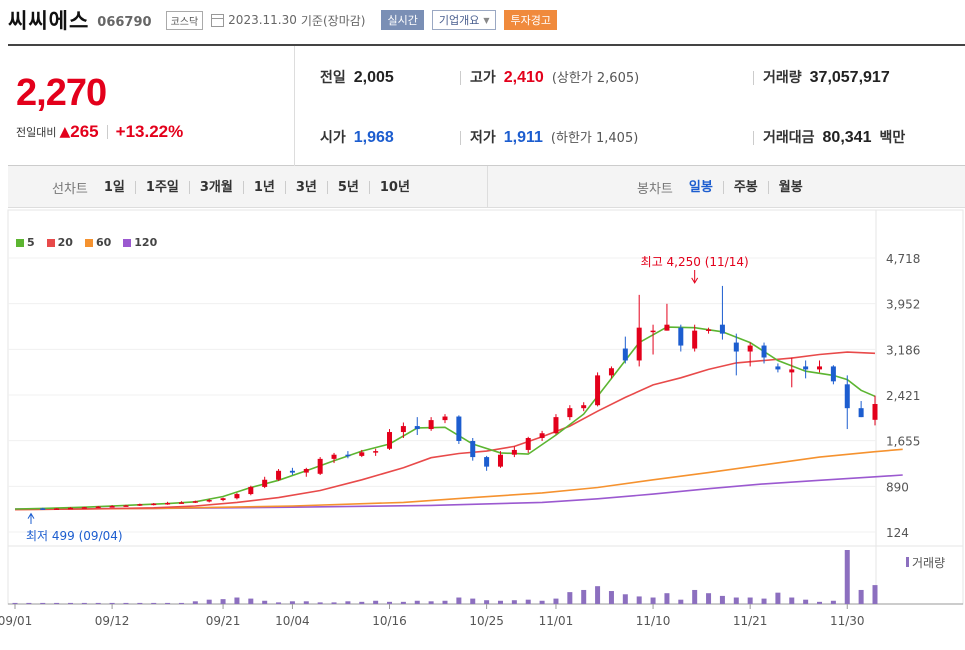  What do you see at coordinates (215, 187) in the screenshot?
I see `tab-3m: 3개월` at bounding box center [215, 187].